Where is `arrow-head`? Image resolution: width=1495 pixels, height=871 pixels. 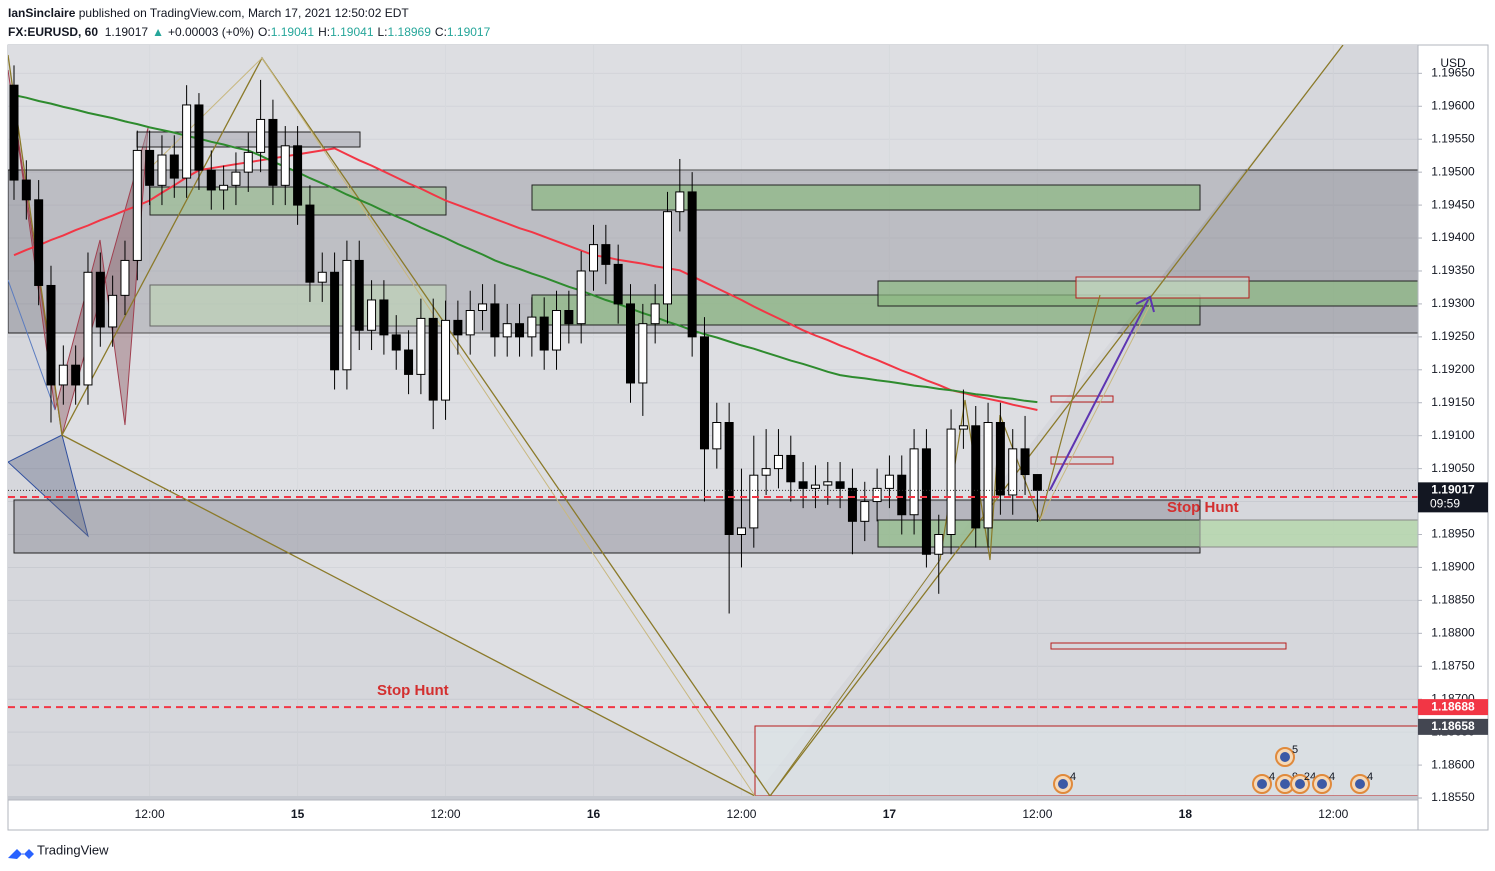 arrow-head is located at coordinates (1145, 304).